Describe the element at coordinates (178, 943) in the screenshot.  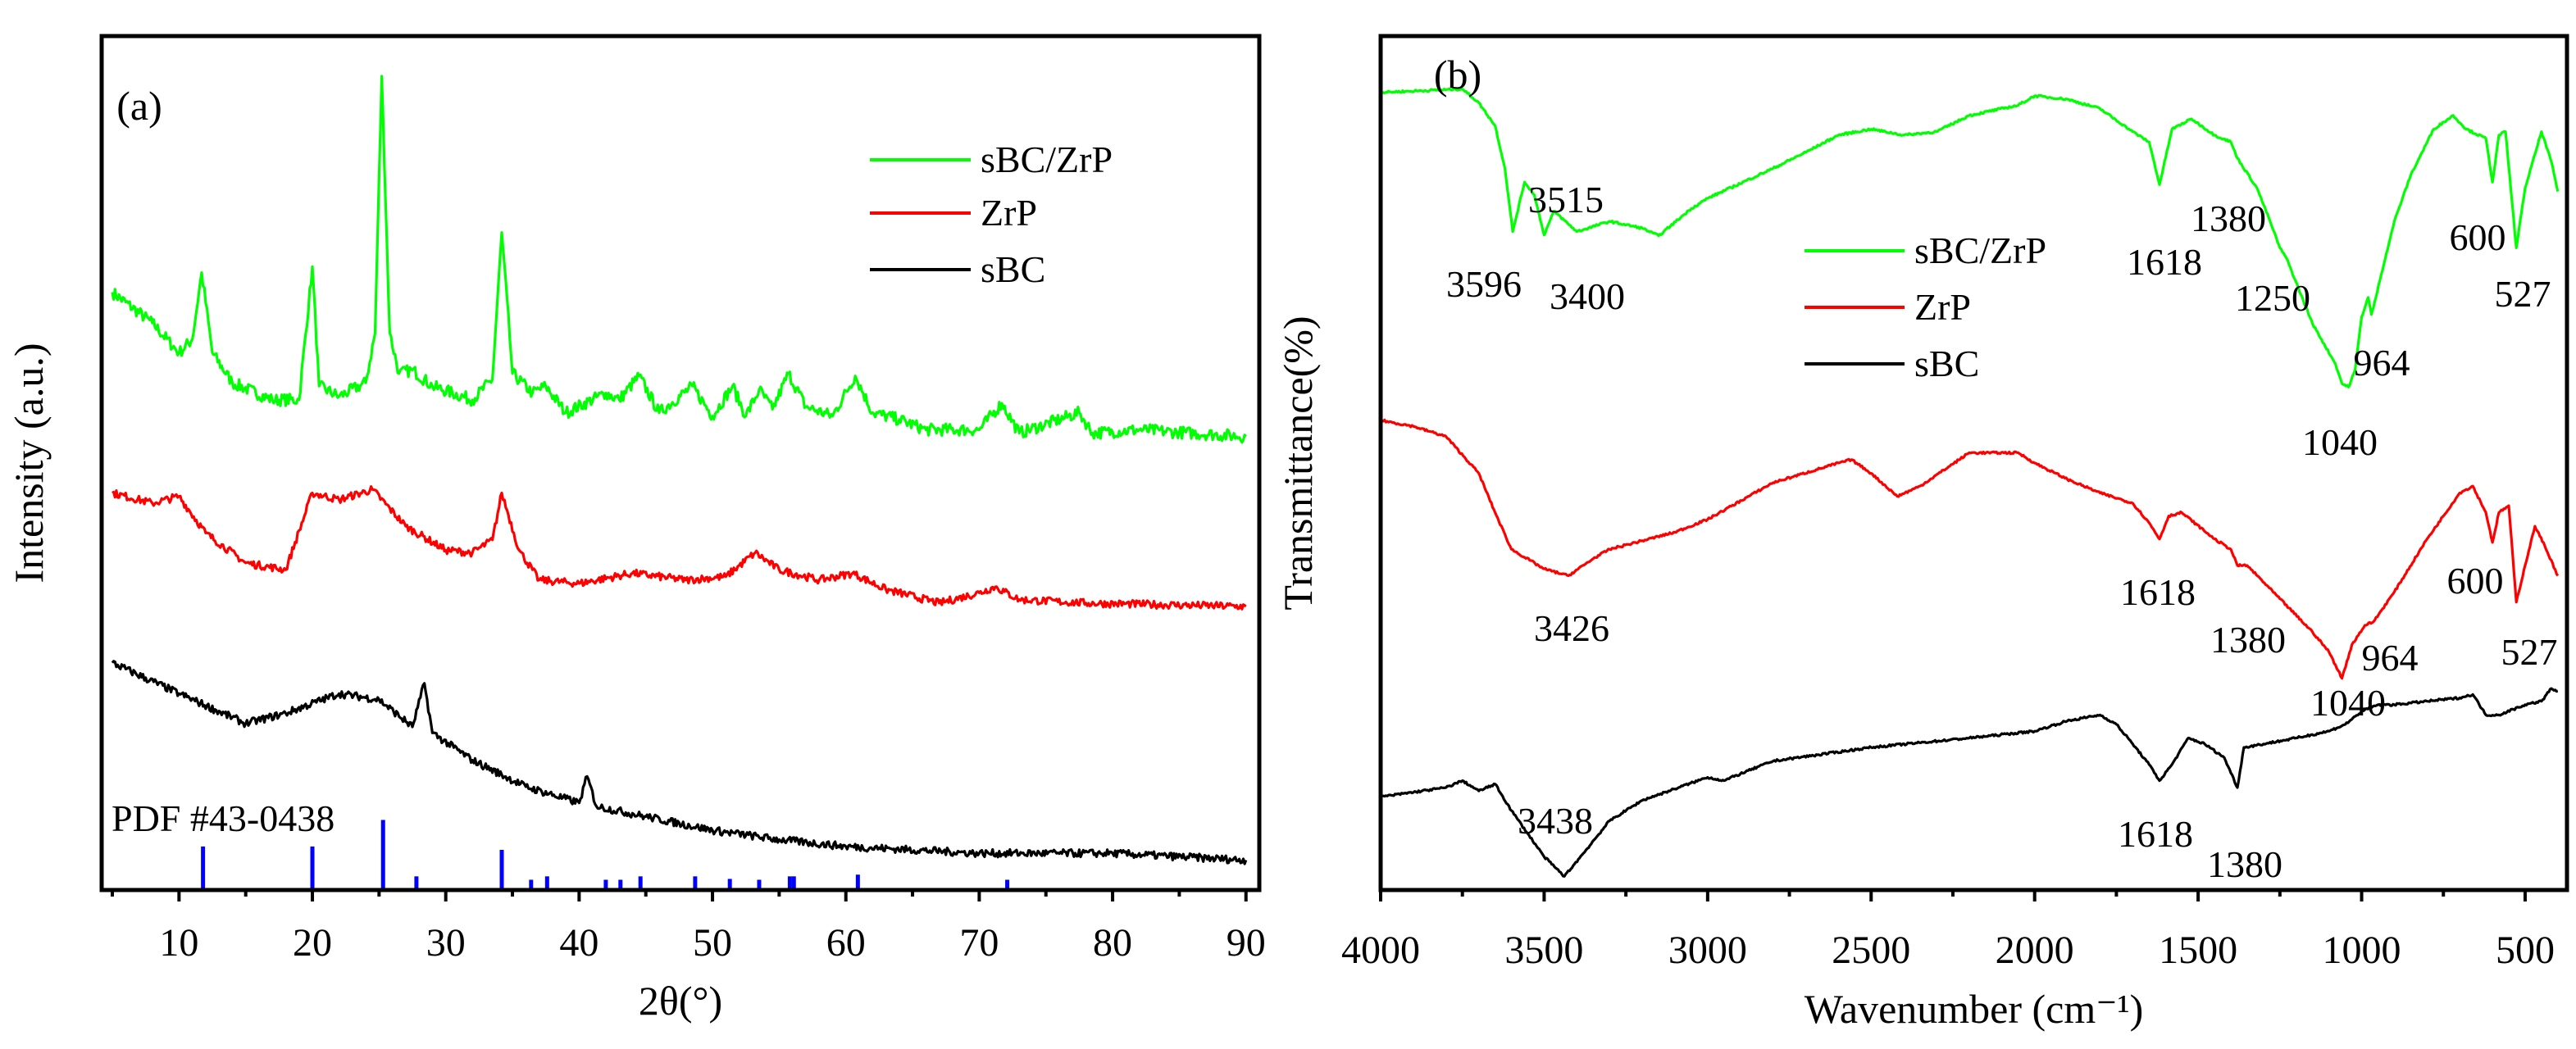
I see `x-tick-label: 10` at that location.